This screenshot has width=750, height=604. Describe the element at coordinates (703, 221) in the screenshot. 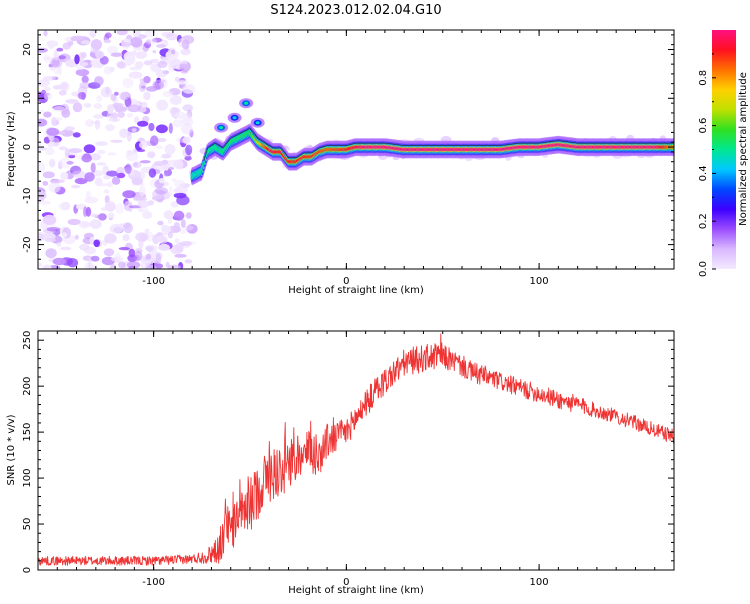

I see `colorbar-tick-label: 0.2` at that location.